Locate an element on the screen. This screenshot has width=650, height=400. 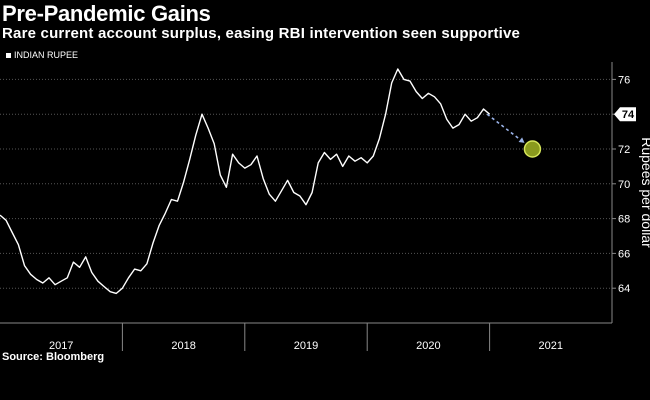
x-tick-label: 2021 is located at coordinates (551, 346).